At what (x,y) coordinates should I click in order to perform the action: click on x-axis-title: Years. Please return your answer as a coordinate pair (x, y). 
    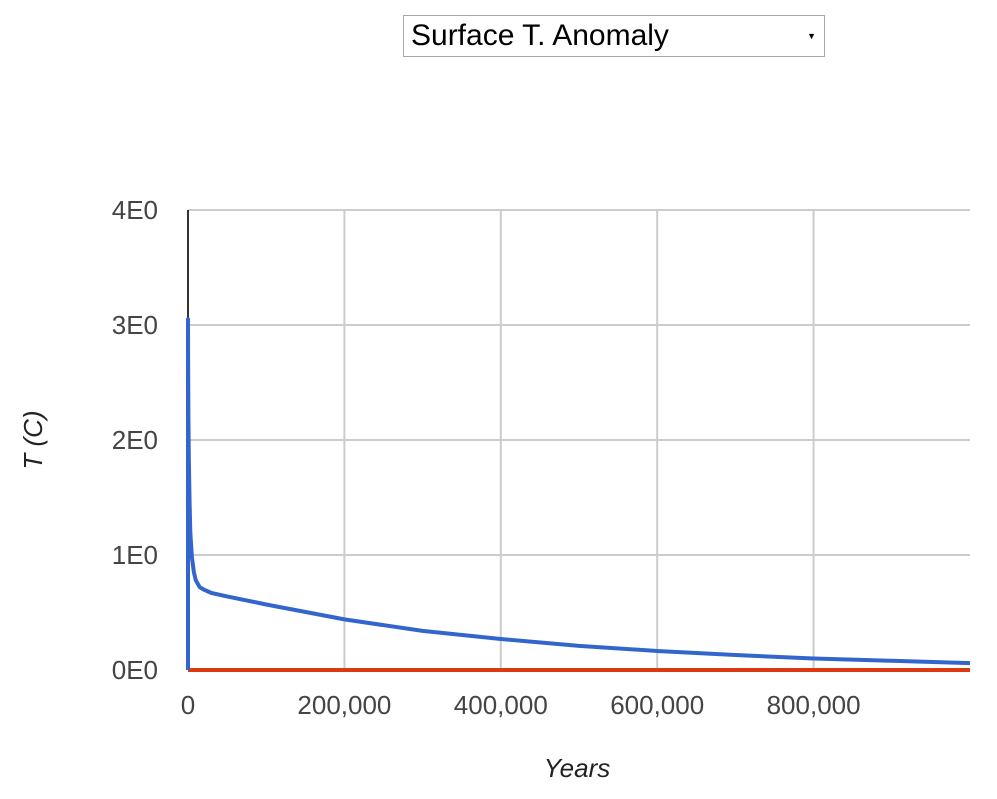
    Looking at the image, I should click on (577, 768).